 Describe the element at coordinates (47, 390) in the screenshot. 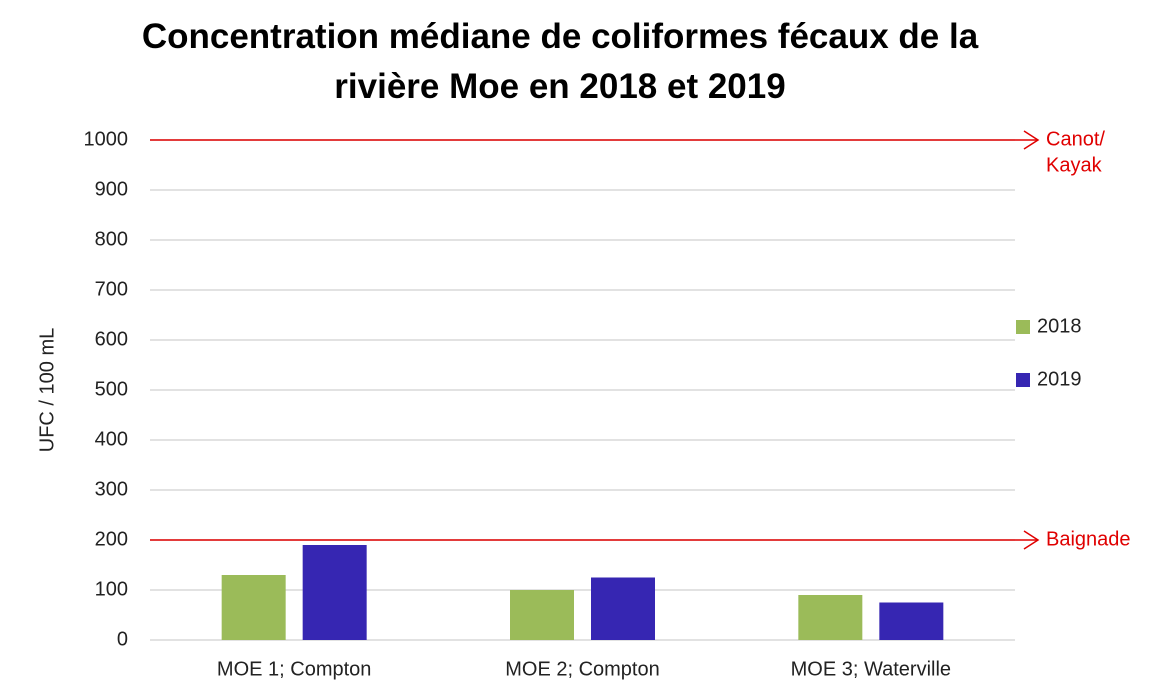

I see `y-axis-label: UFC / 100 mL` at that location.